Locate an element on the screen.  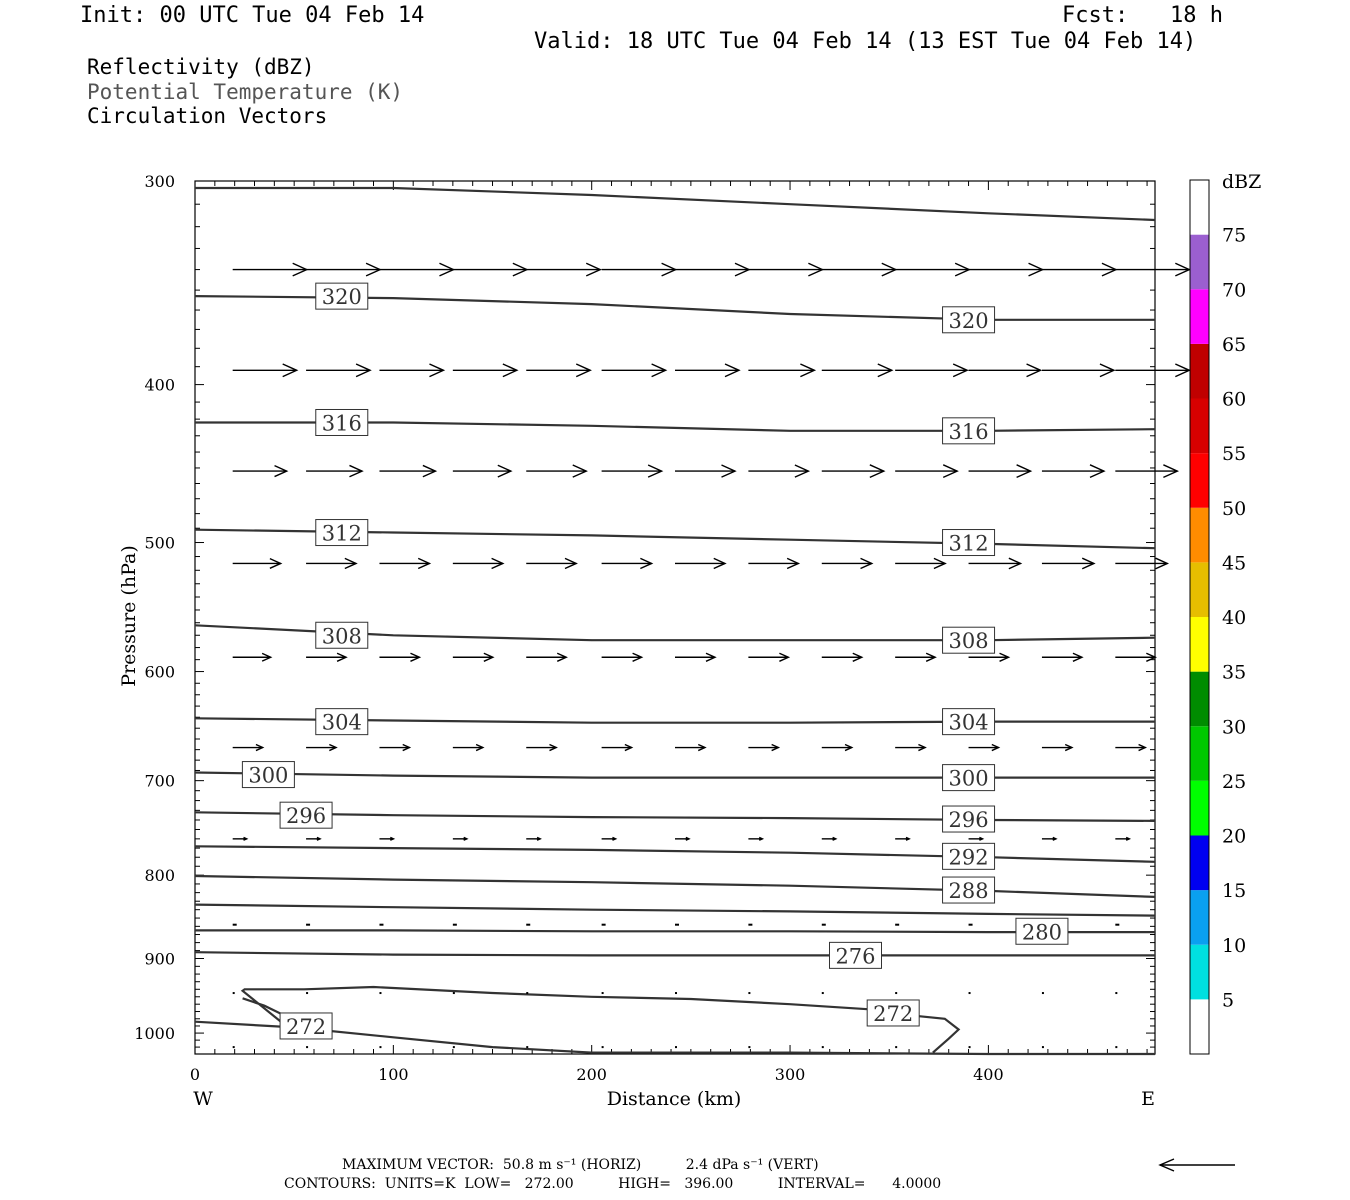
y-tick-label: 1000 is located at coordinates (154, 1033).